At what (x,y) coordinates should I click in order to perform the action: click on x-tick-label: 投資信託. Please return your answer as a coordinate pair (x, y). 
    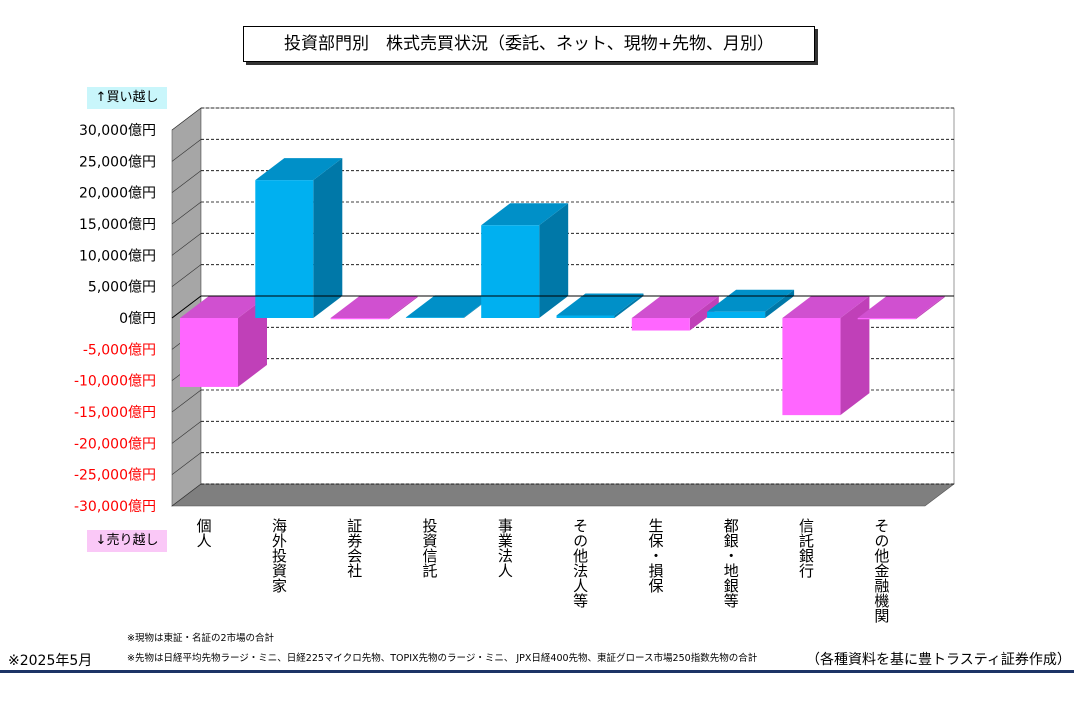
    Looking at the image, I should click on (430, 548).